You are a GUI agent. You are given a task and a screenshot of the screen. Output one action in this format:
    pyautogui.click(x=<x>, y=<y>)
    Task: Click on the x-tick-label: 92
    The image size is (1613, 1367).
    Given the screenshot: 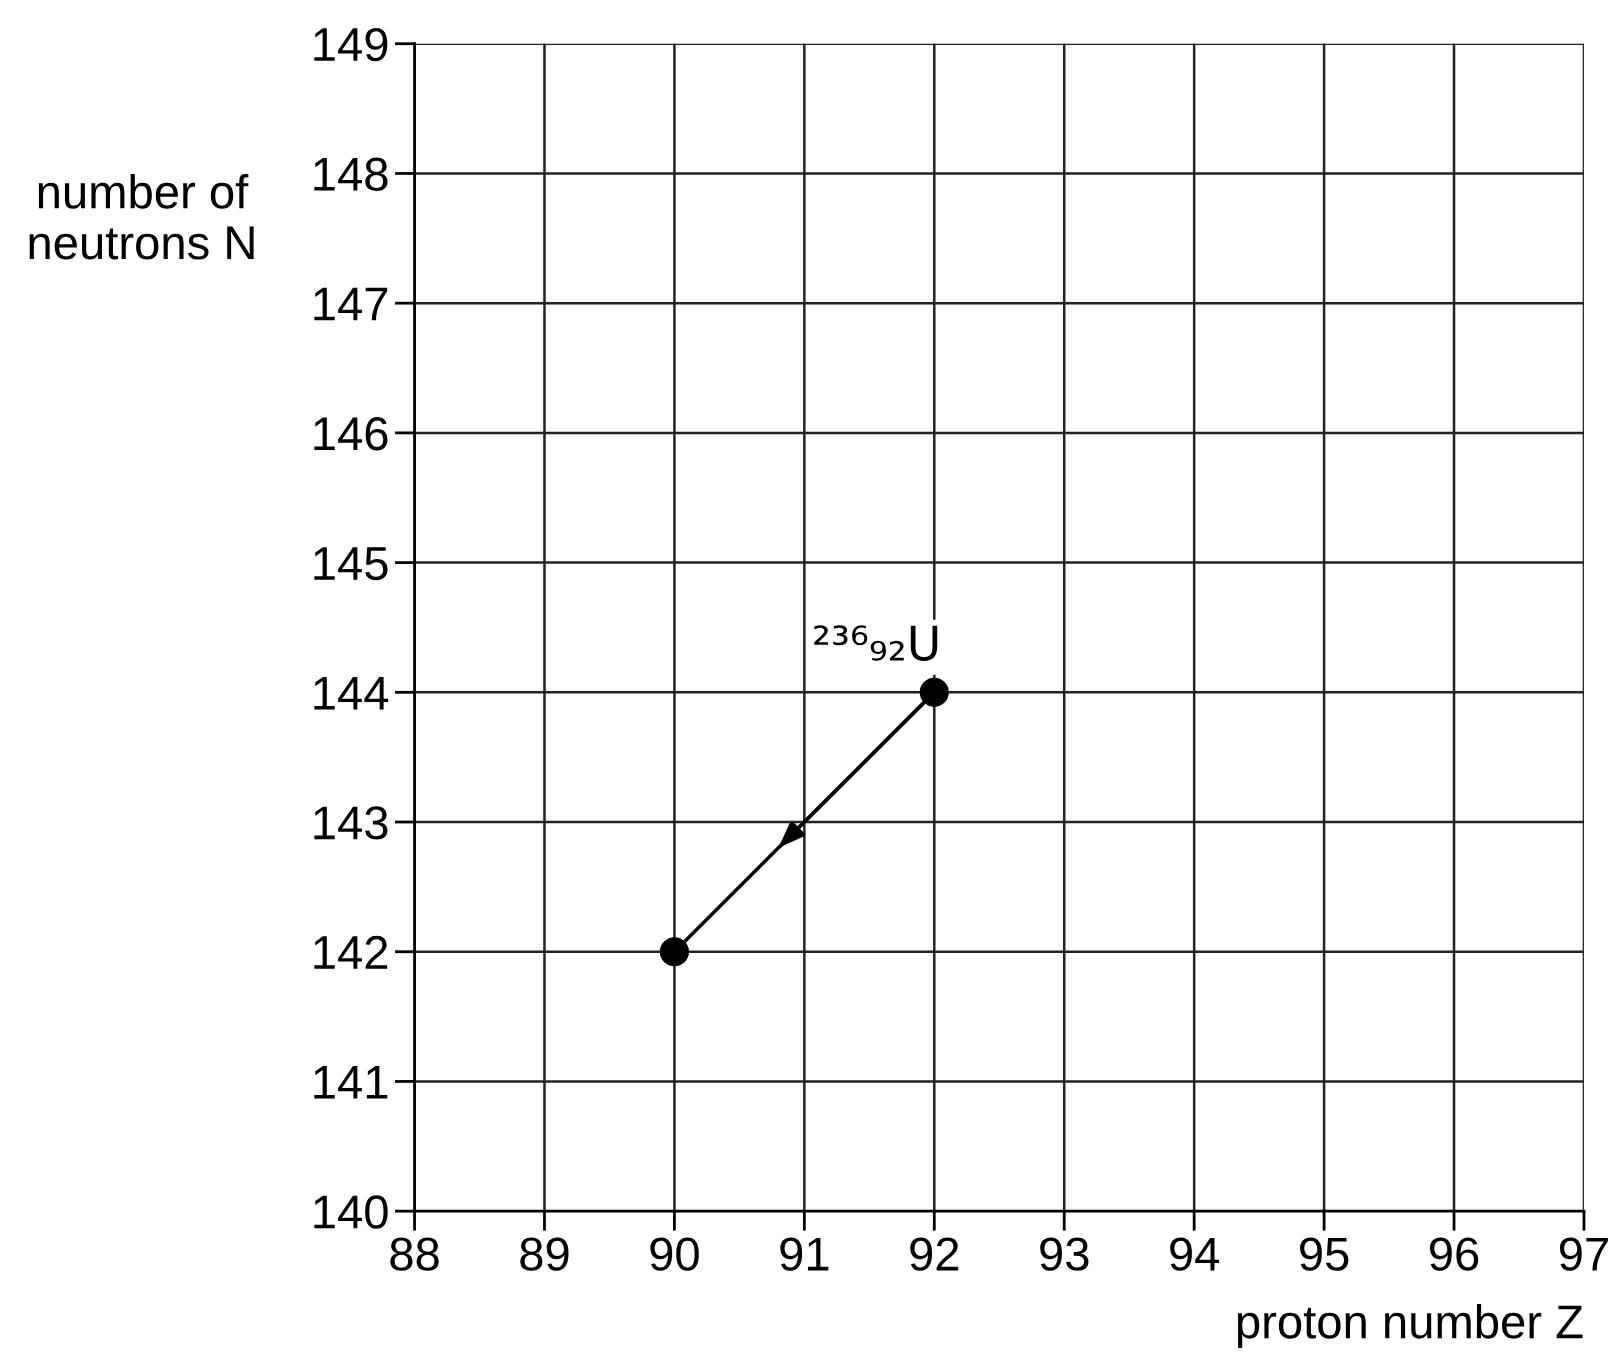 What is the action you would take?
    pyautogui.click(x=934, y=1254)
    